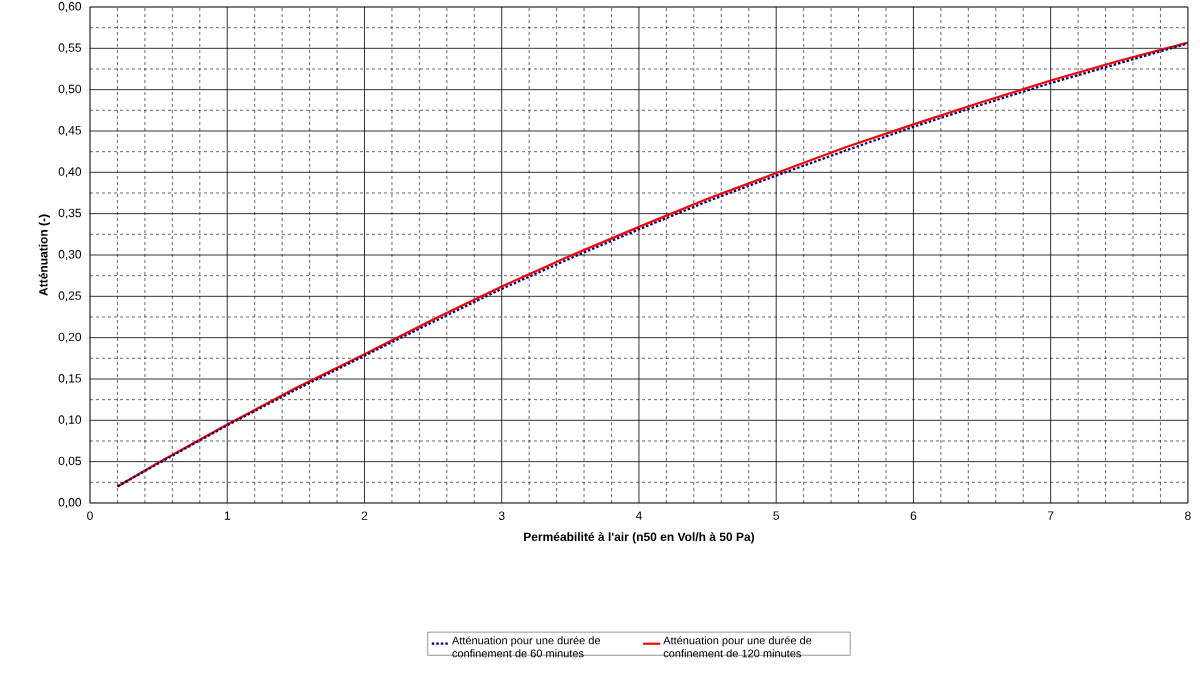 The image size is (1200, 692). Describe the element at coordinates (70, 172) in the screenshot. I see `y-tick-label: 0,40` at that location.